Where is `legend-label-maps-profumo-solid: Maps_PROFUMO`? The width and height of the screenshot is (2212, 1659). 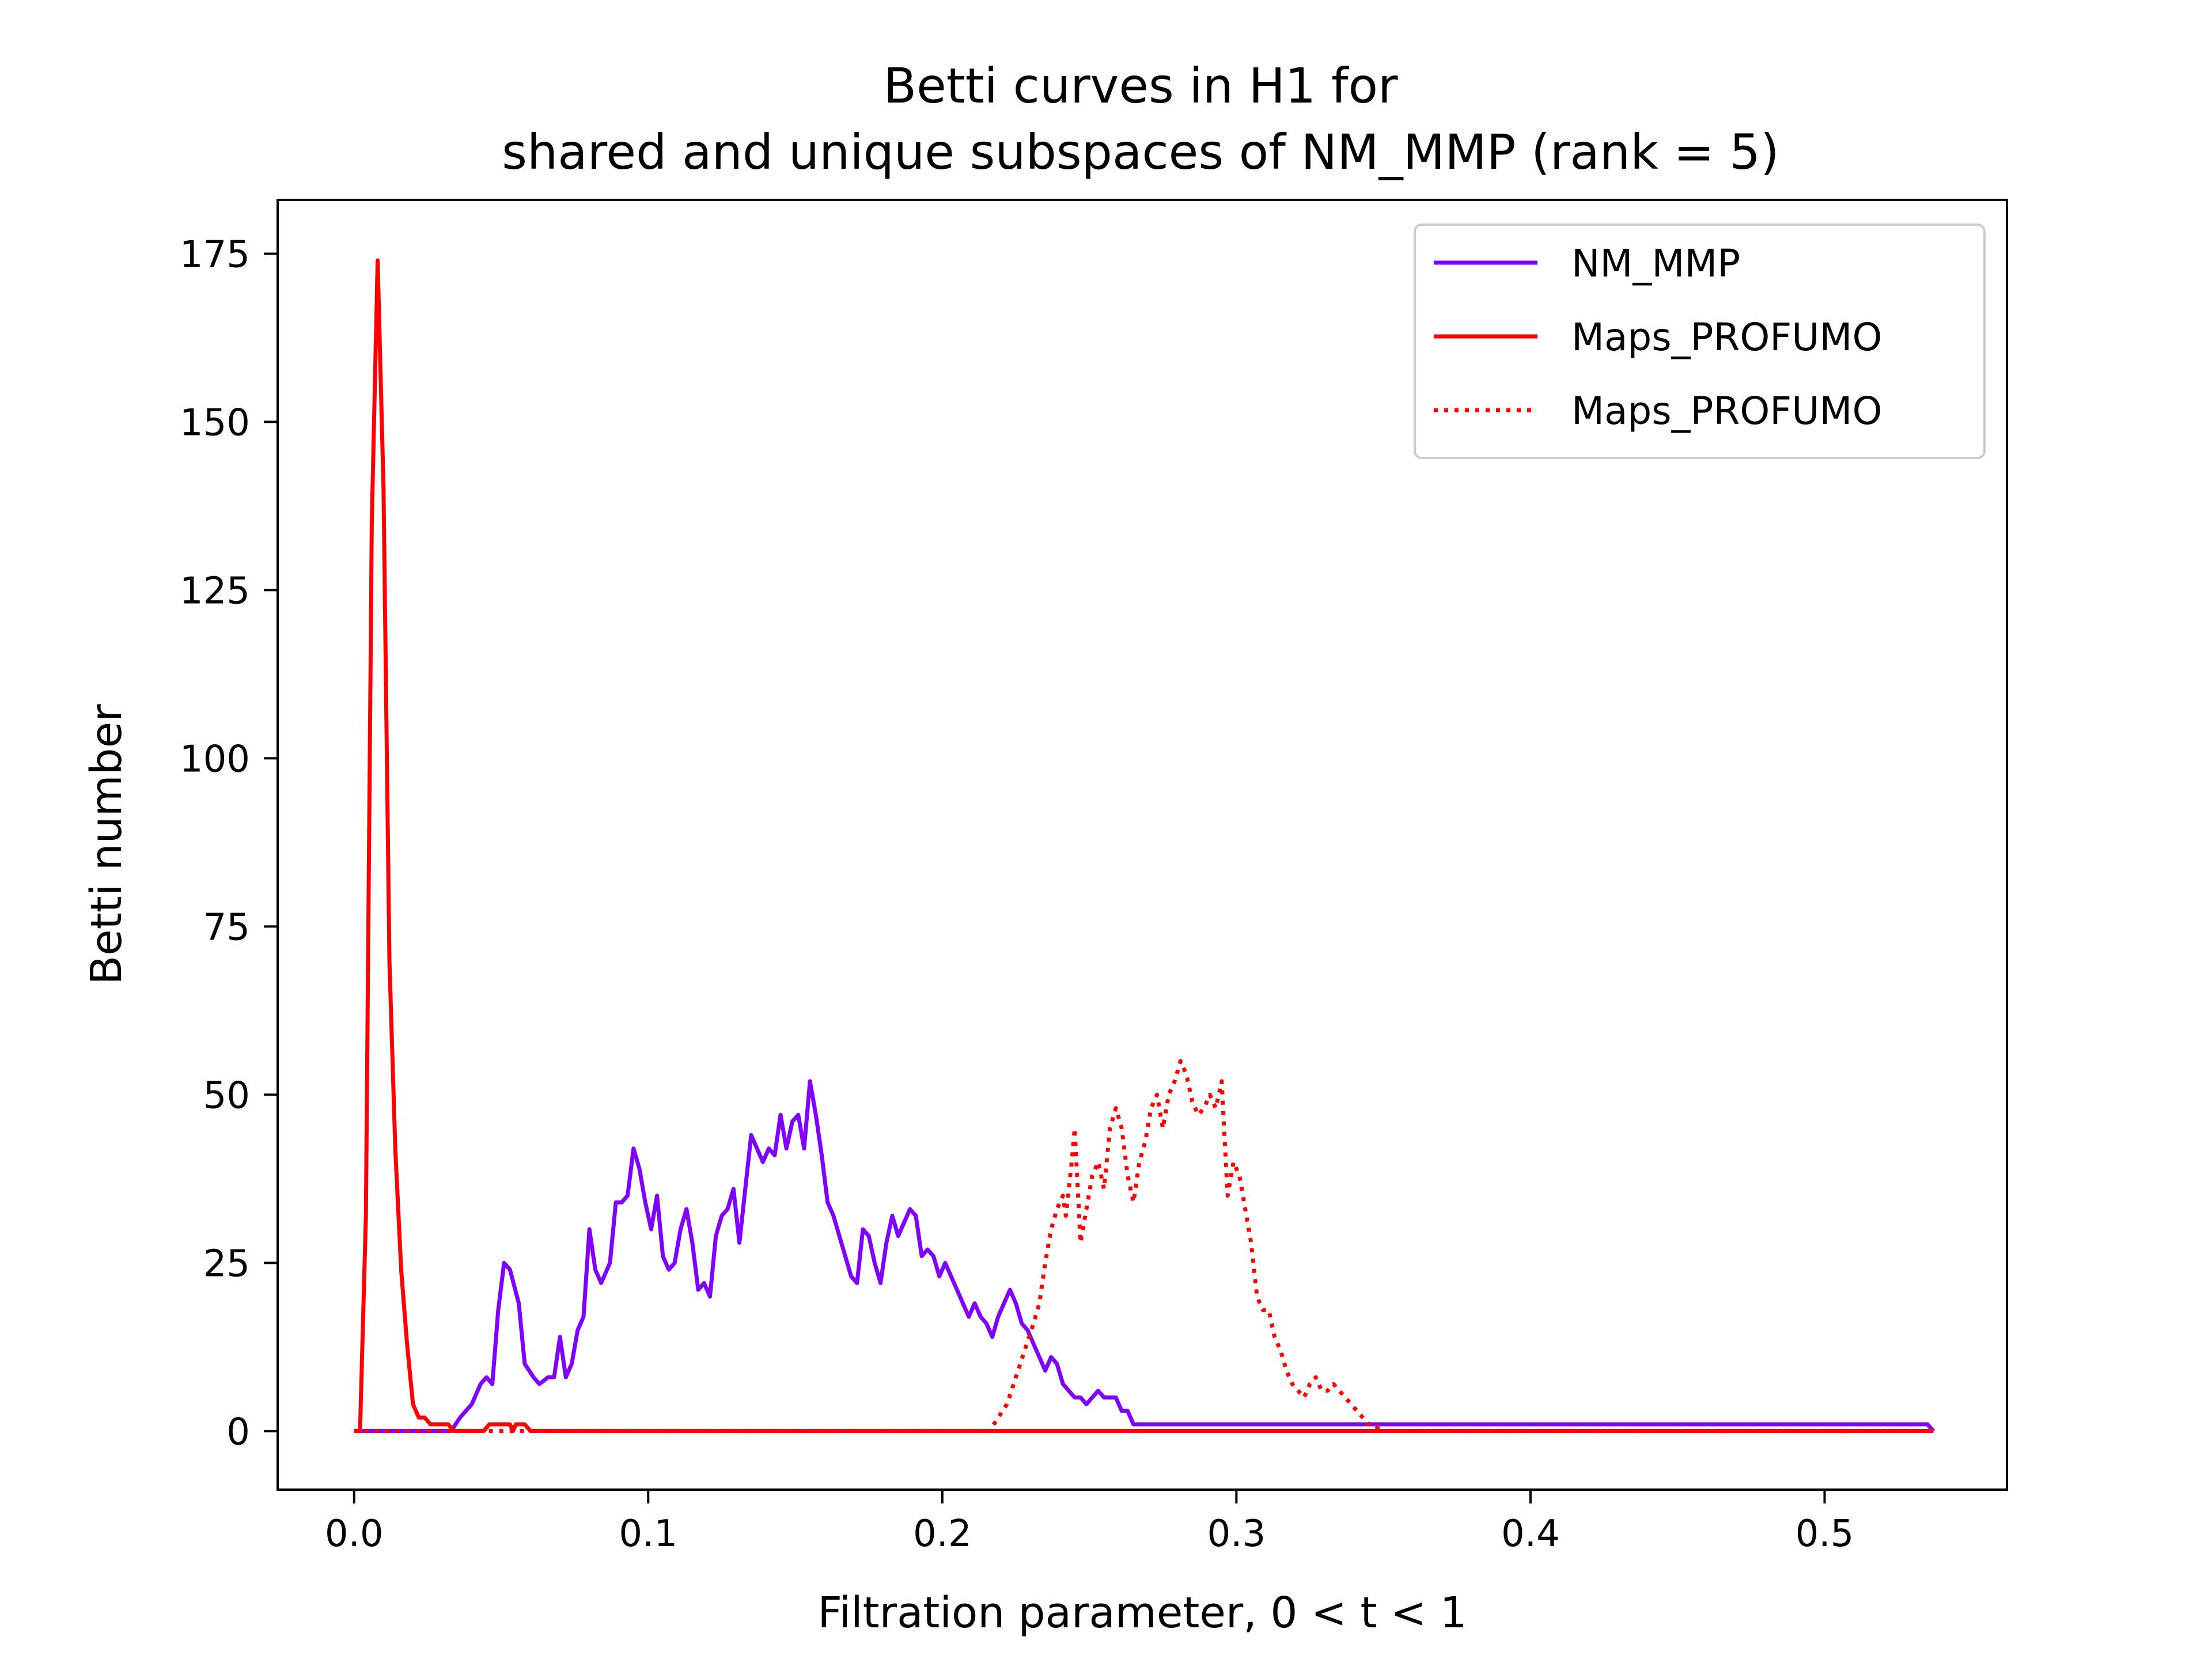 legend-label-maps-profumo-solid: Maps_PROFUMO is located at coordinates (1726, 337).